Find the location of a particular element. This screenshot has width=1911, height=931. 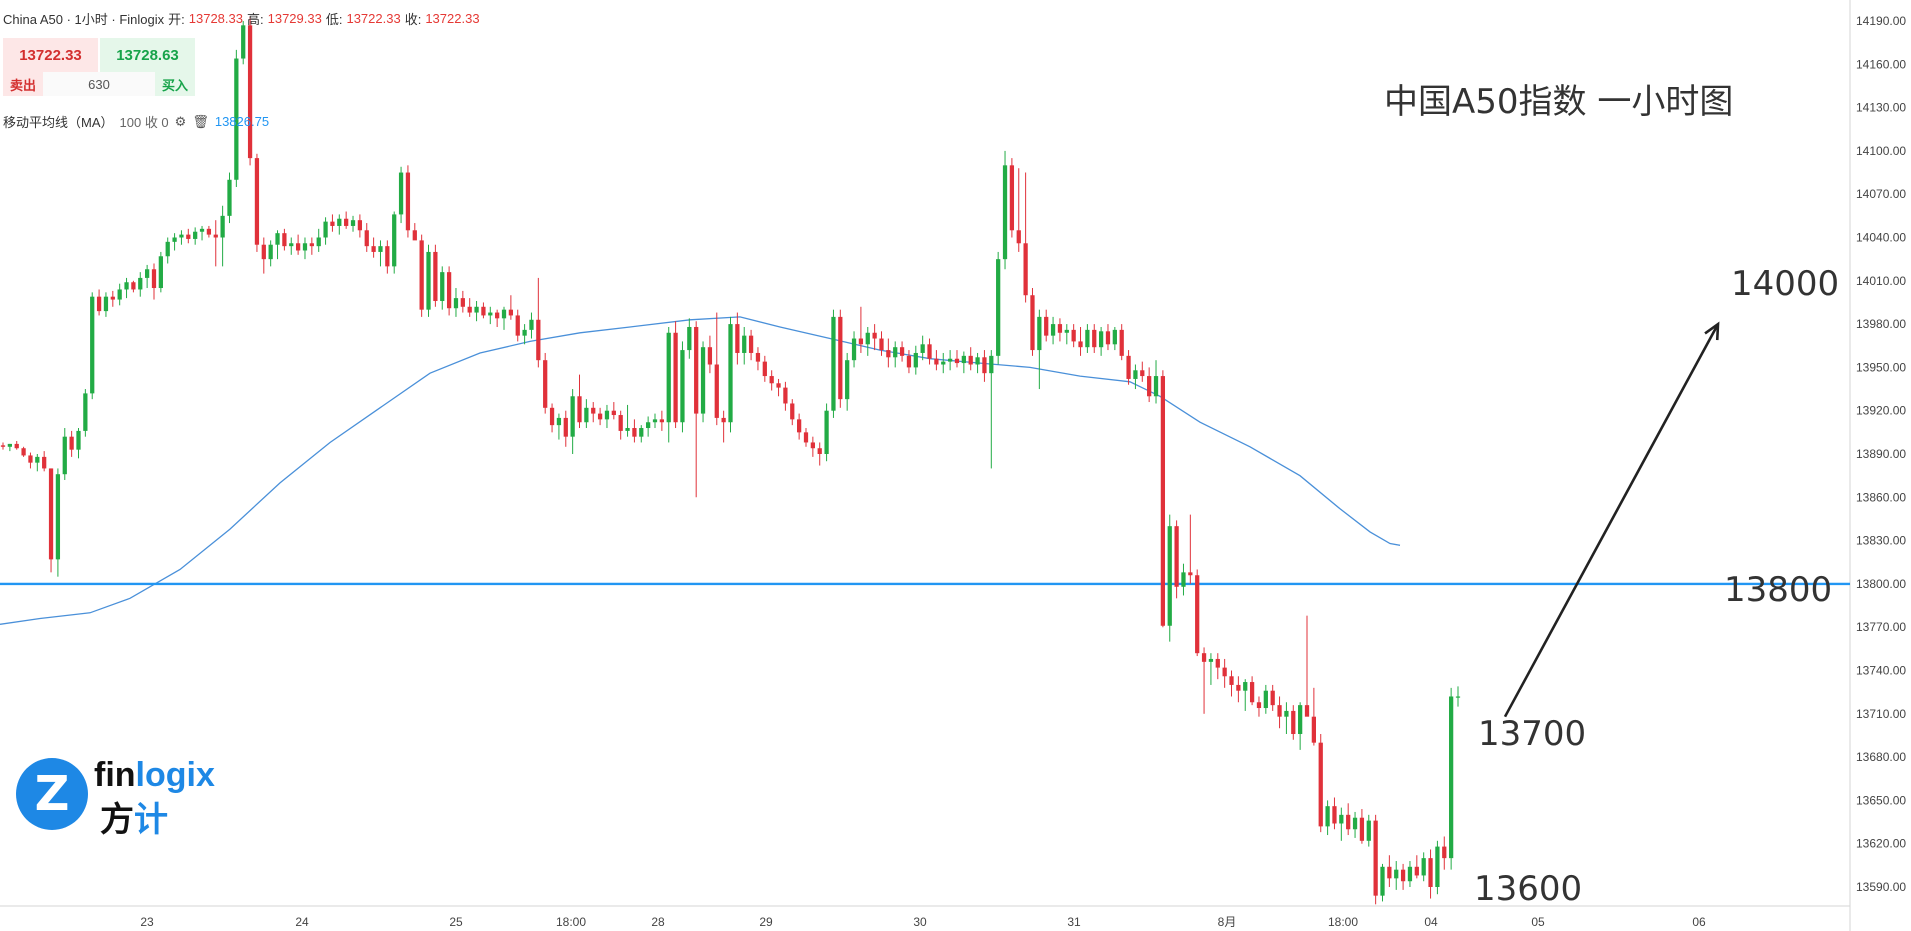

x-tick-label: 30 is located at coordinates (920, 922).